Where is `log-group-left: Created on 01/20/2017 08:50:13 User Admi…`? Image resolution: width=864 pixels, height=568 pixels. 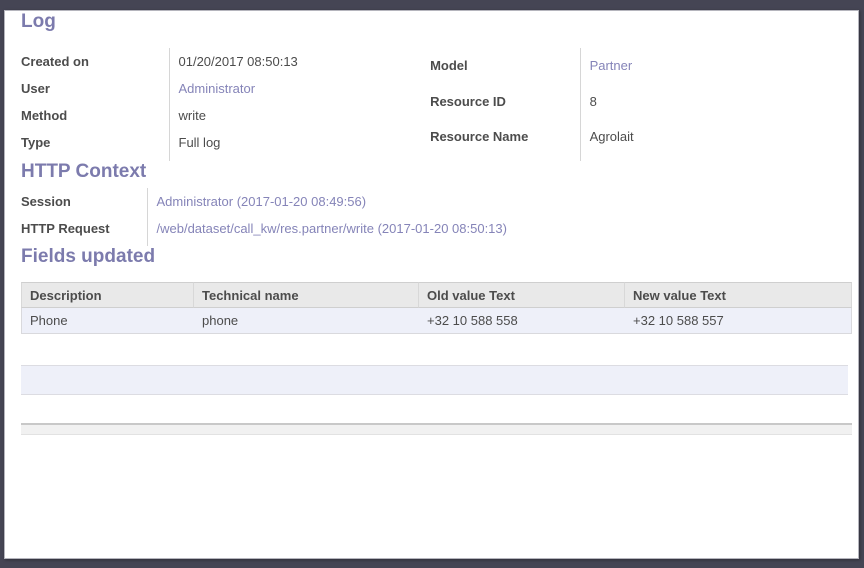 log-group-left: Created on 01/20/2017 08:50:13 User Admi… is located at coordinates (221, 104).